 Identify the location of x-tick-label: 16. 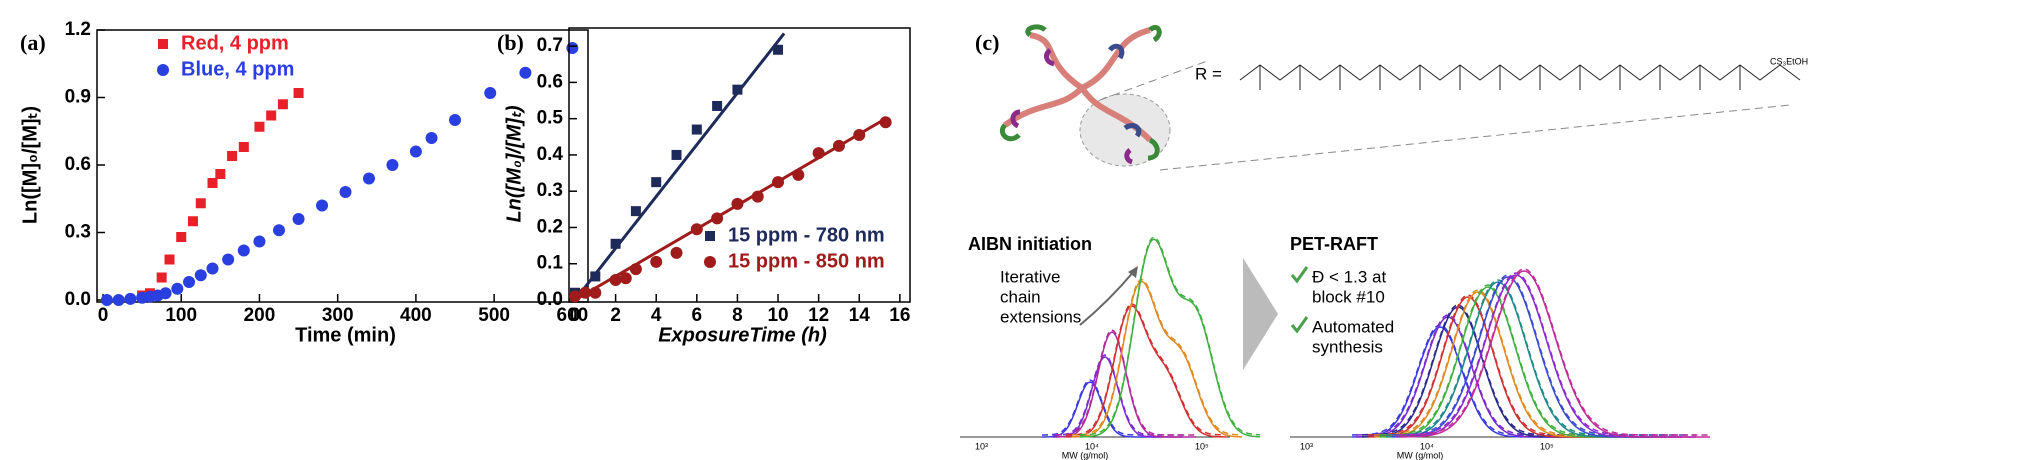
(899, 315).